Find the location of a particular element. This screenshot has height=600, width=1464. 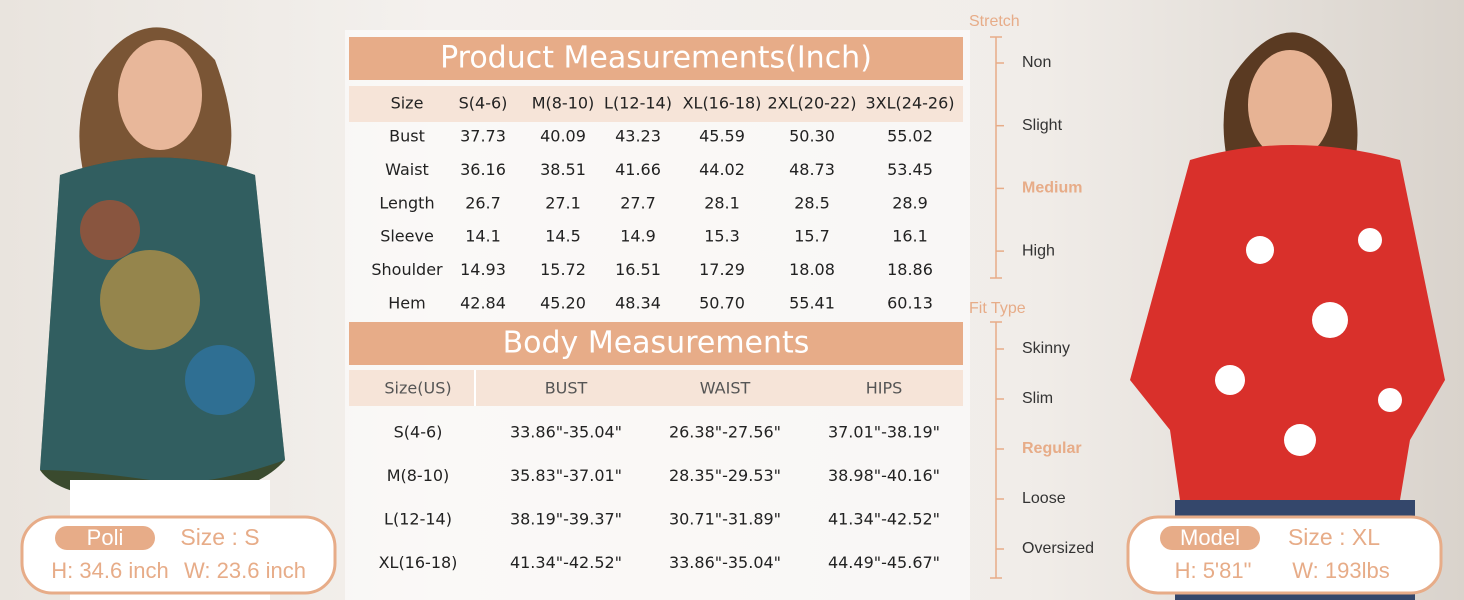

scale-level: Skinny is located at coordinates (1046, 348).